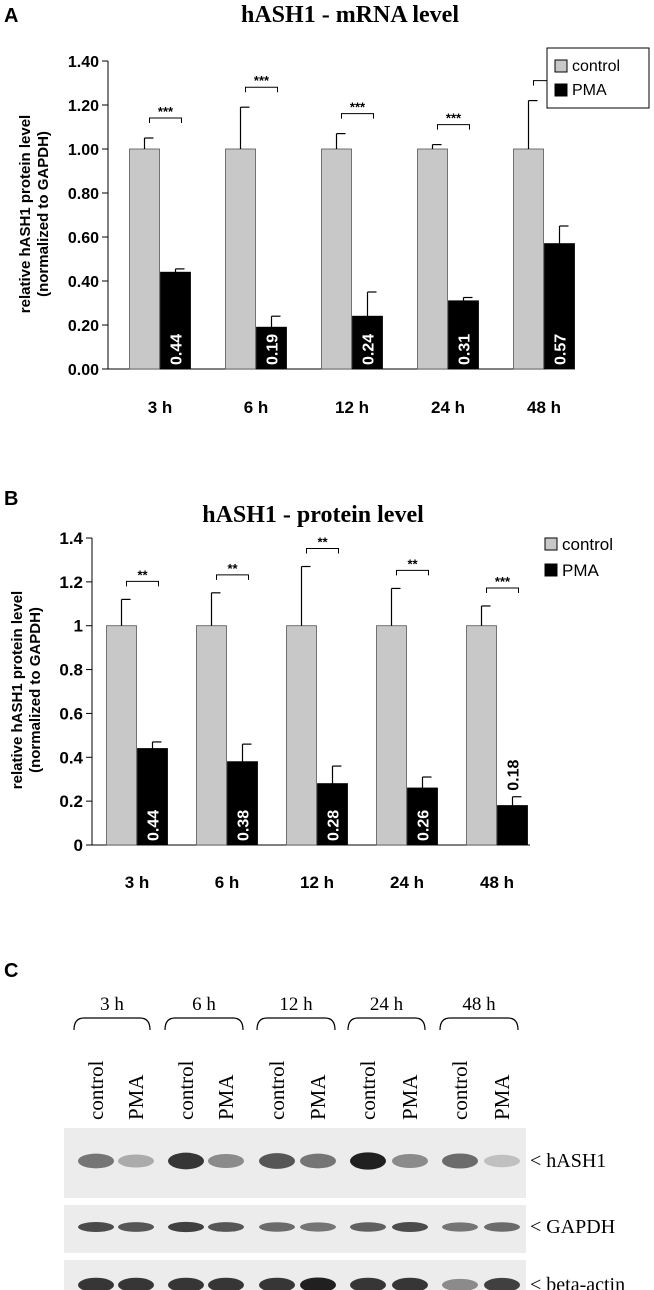 The height and width of the screenshot is (1290, 654). I want to click on time-group-label: 48 h, so click(479, 1004).